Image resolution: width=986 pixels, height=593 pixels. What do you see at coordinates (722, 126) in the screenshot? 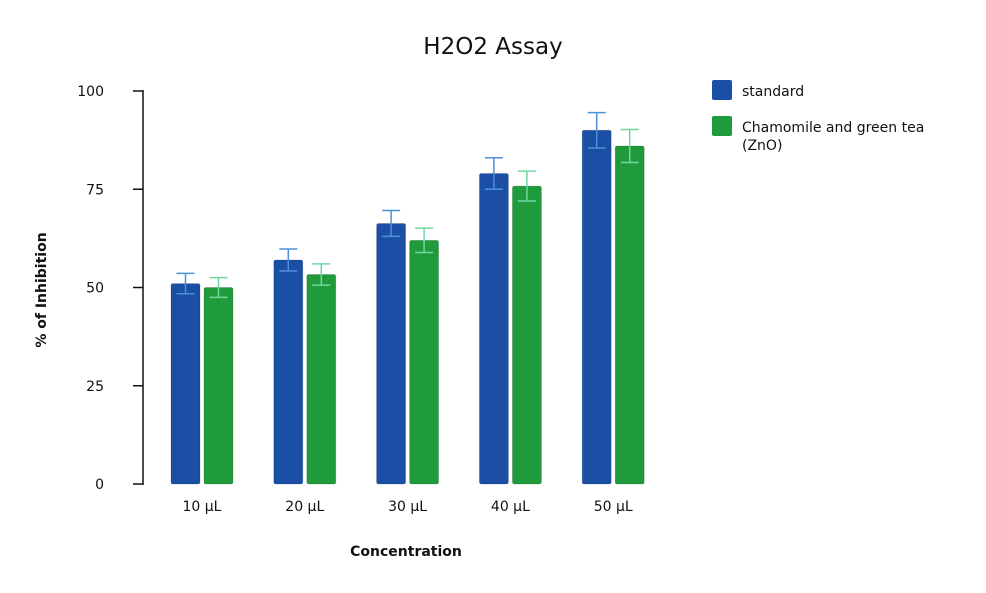
I see `legend-swatch-chamomile` at bounding box center [722, 126].